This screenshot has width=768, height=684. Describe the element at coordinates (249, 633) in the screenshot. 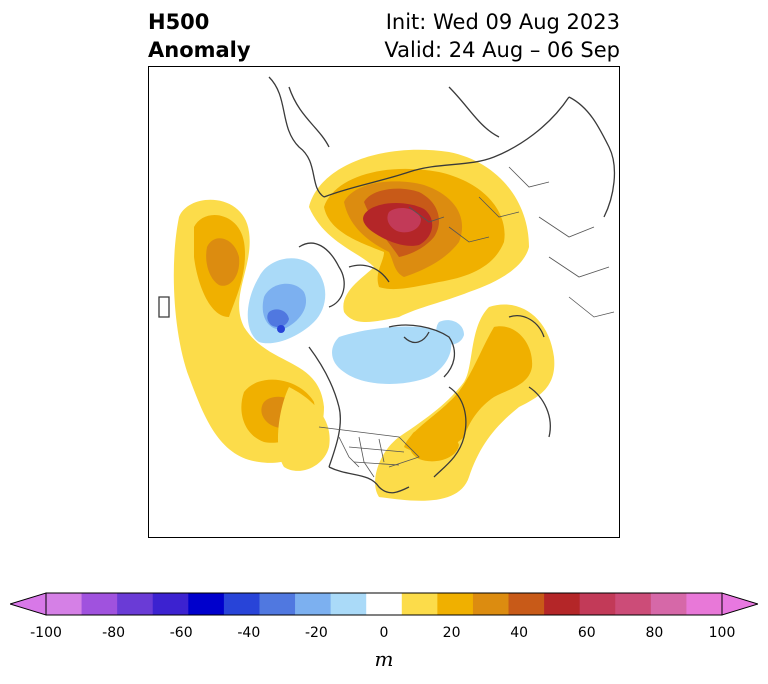

I see `colorbar-tick-label: -40` at that location.